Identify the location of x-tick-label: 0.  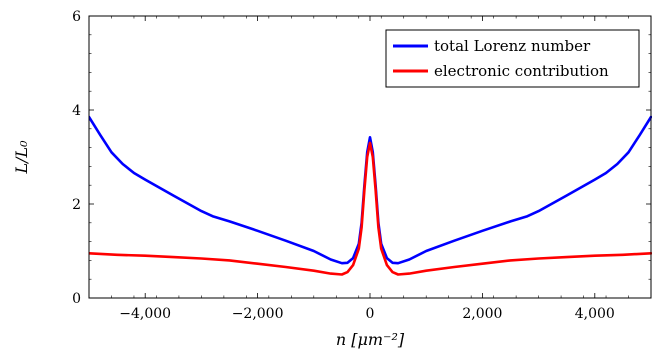
(370, 314).